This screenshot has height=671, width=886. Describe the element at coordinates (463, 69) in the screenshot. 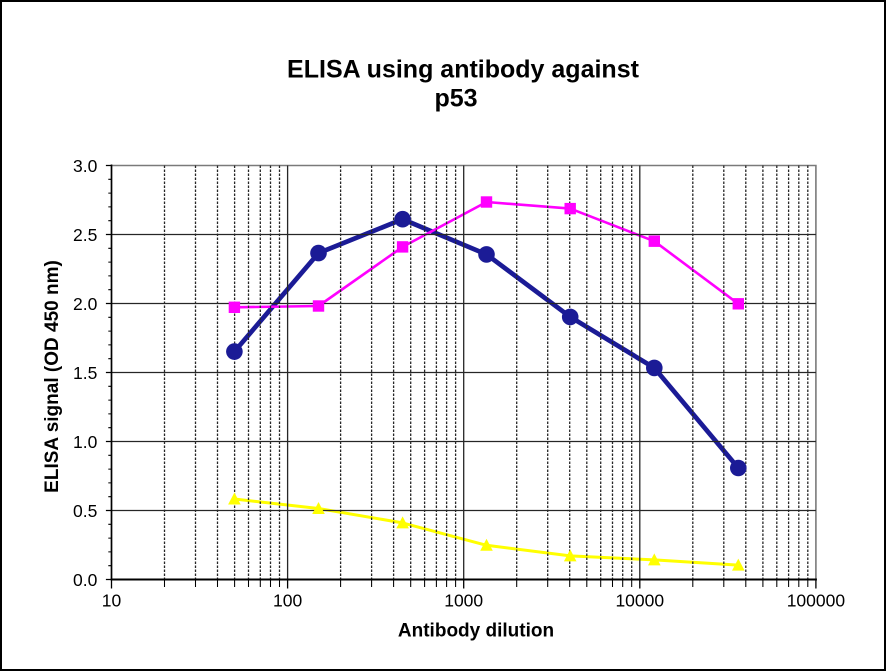

I see `svg-text: ELISA using antibody against` at that location.